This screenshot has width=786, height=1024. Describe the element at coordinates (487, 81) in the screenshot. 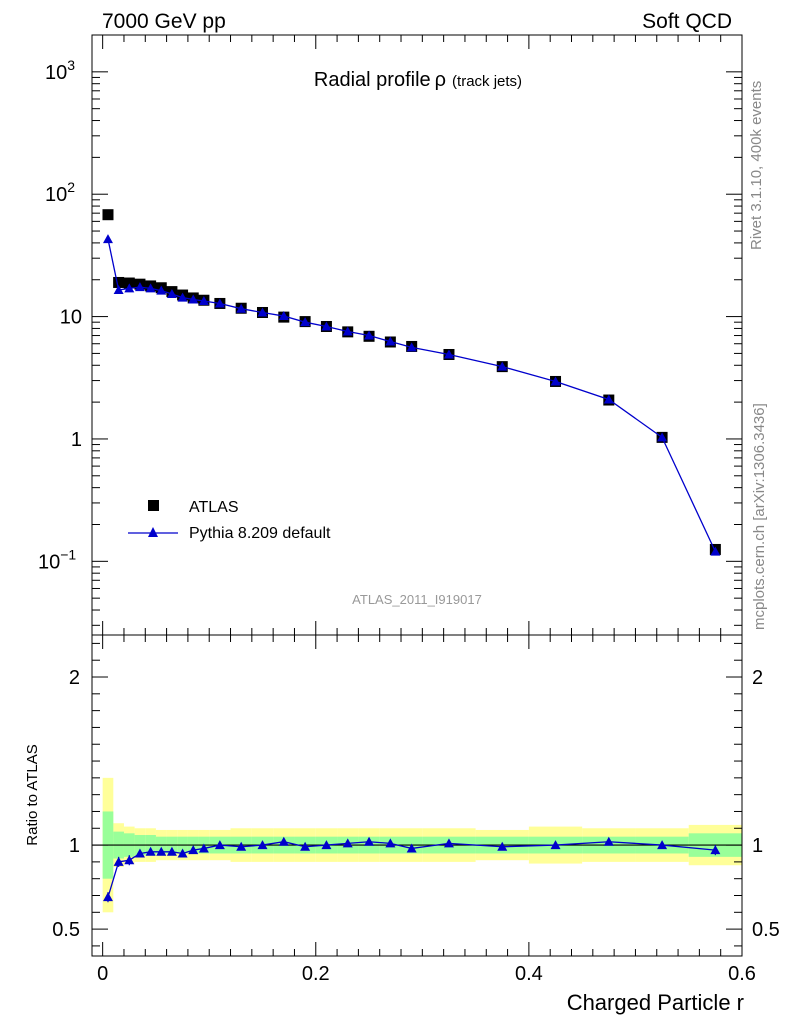

I see `chart-title-note: (track jets)` at that location.